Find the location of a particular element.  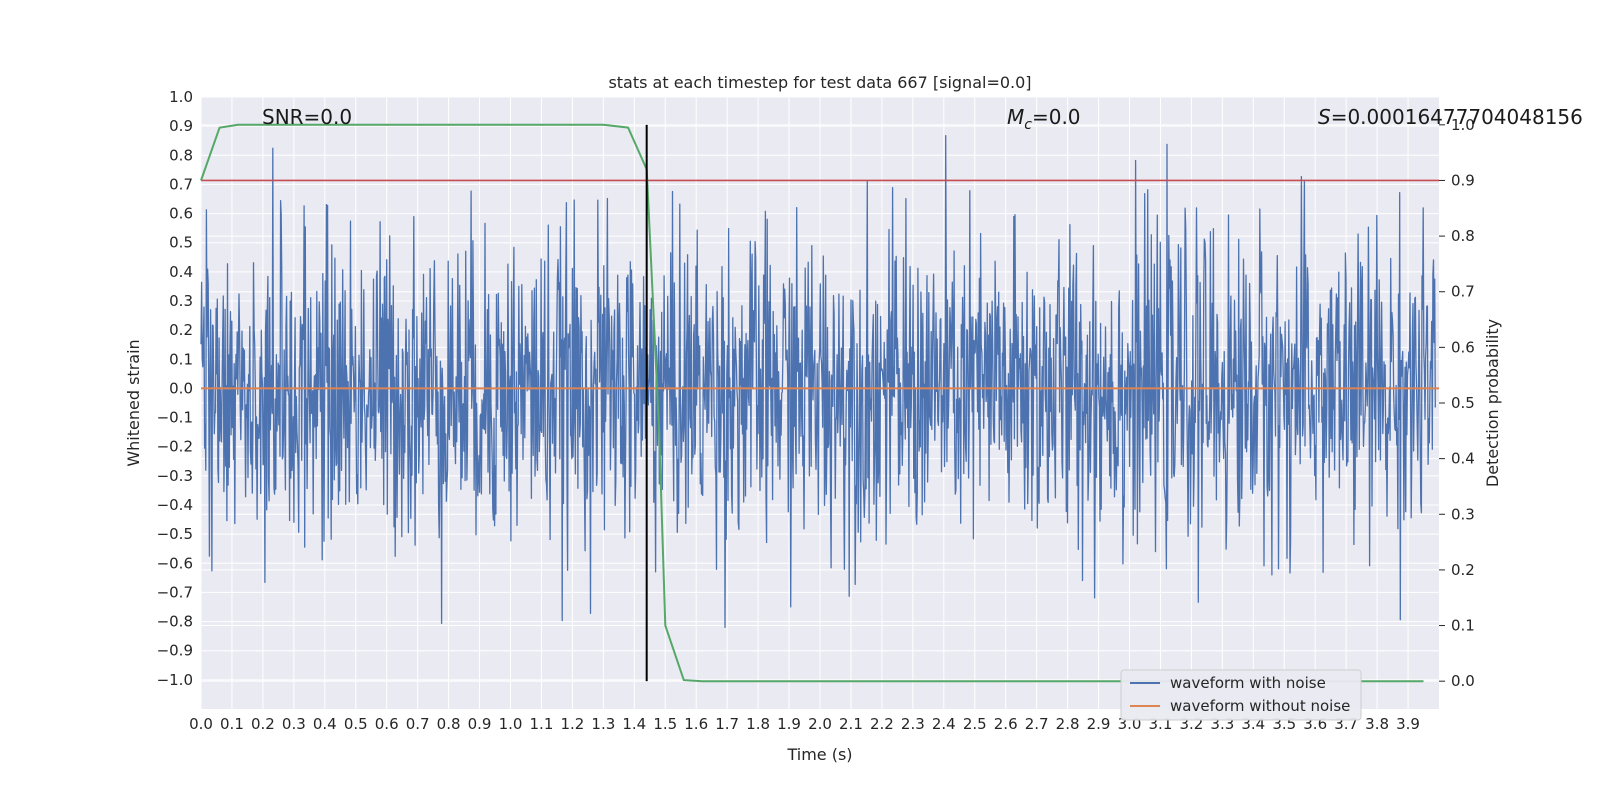

y-tick-label: 0.4 is located at coordinates (181, 272).